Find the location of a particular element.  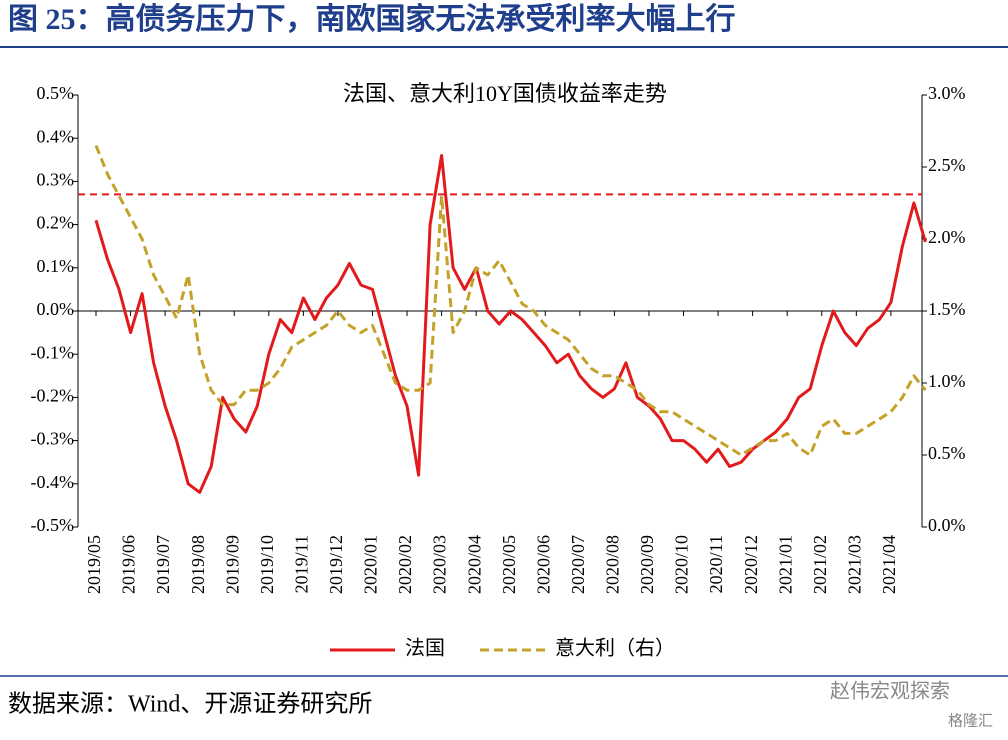

y-tick-label: 0.1% is located at coordinates (56, 266).